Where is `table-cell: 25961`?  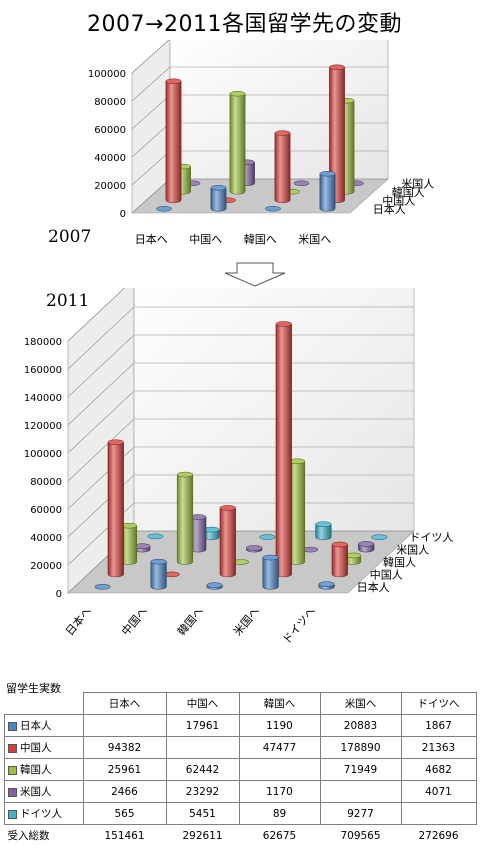
table-cell: 25961 is located at coordinates (124, 769).